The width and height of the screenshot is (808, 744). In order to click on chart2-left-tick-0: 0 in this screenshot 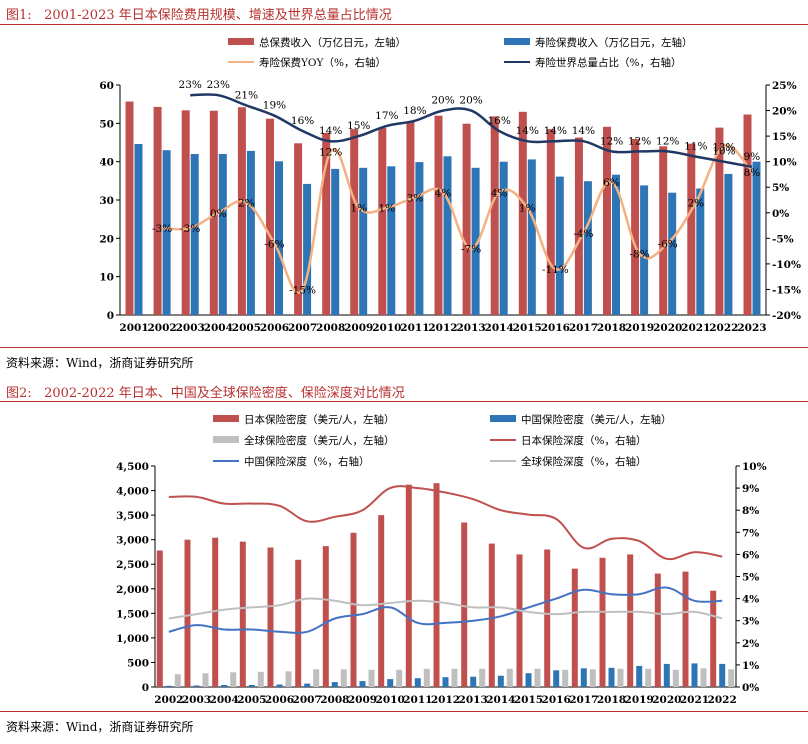, I will do `click(145, 688)`.